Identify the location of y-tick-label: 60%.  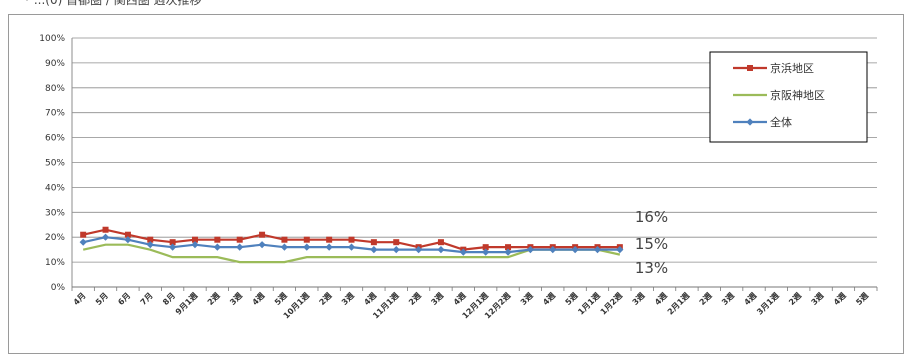
(55, 139).